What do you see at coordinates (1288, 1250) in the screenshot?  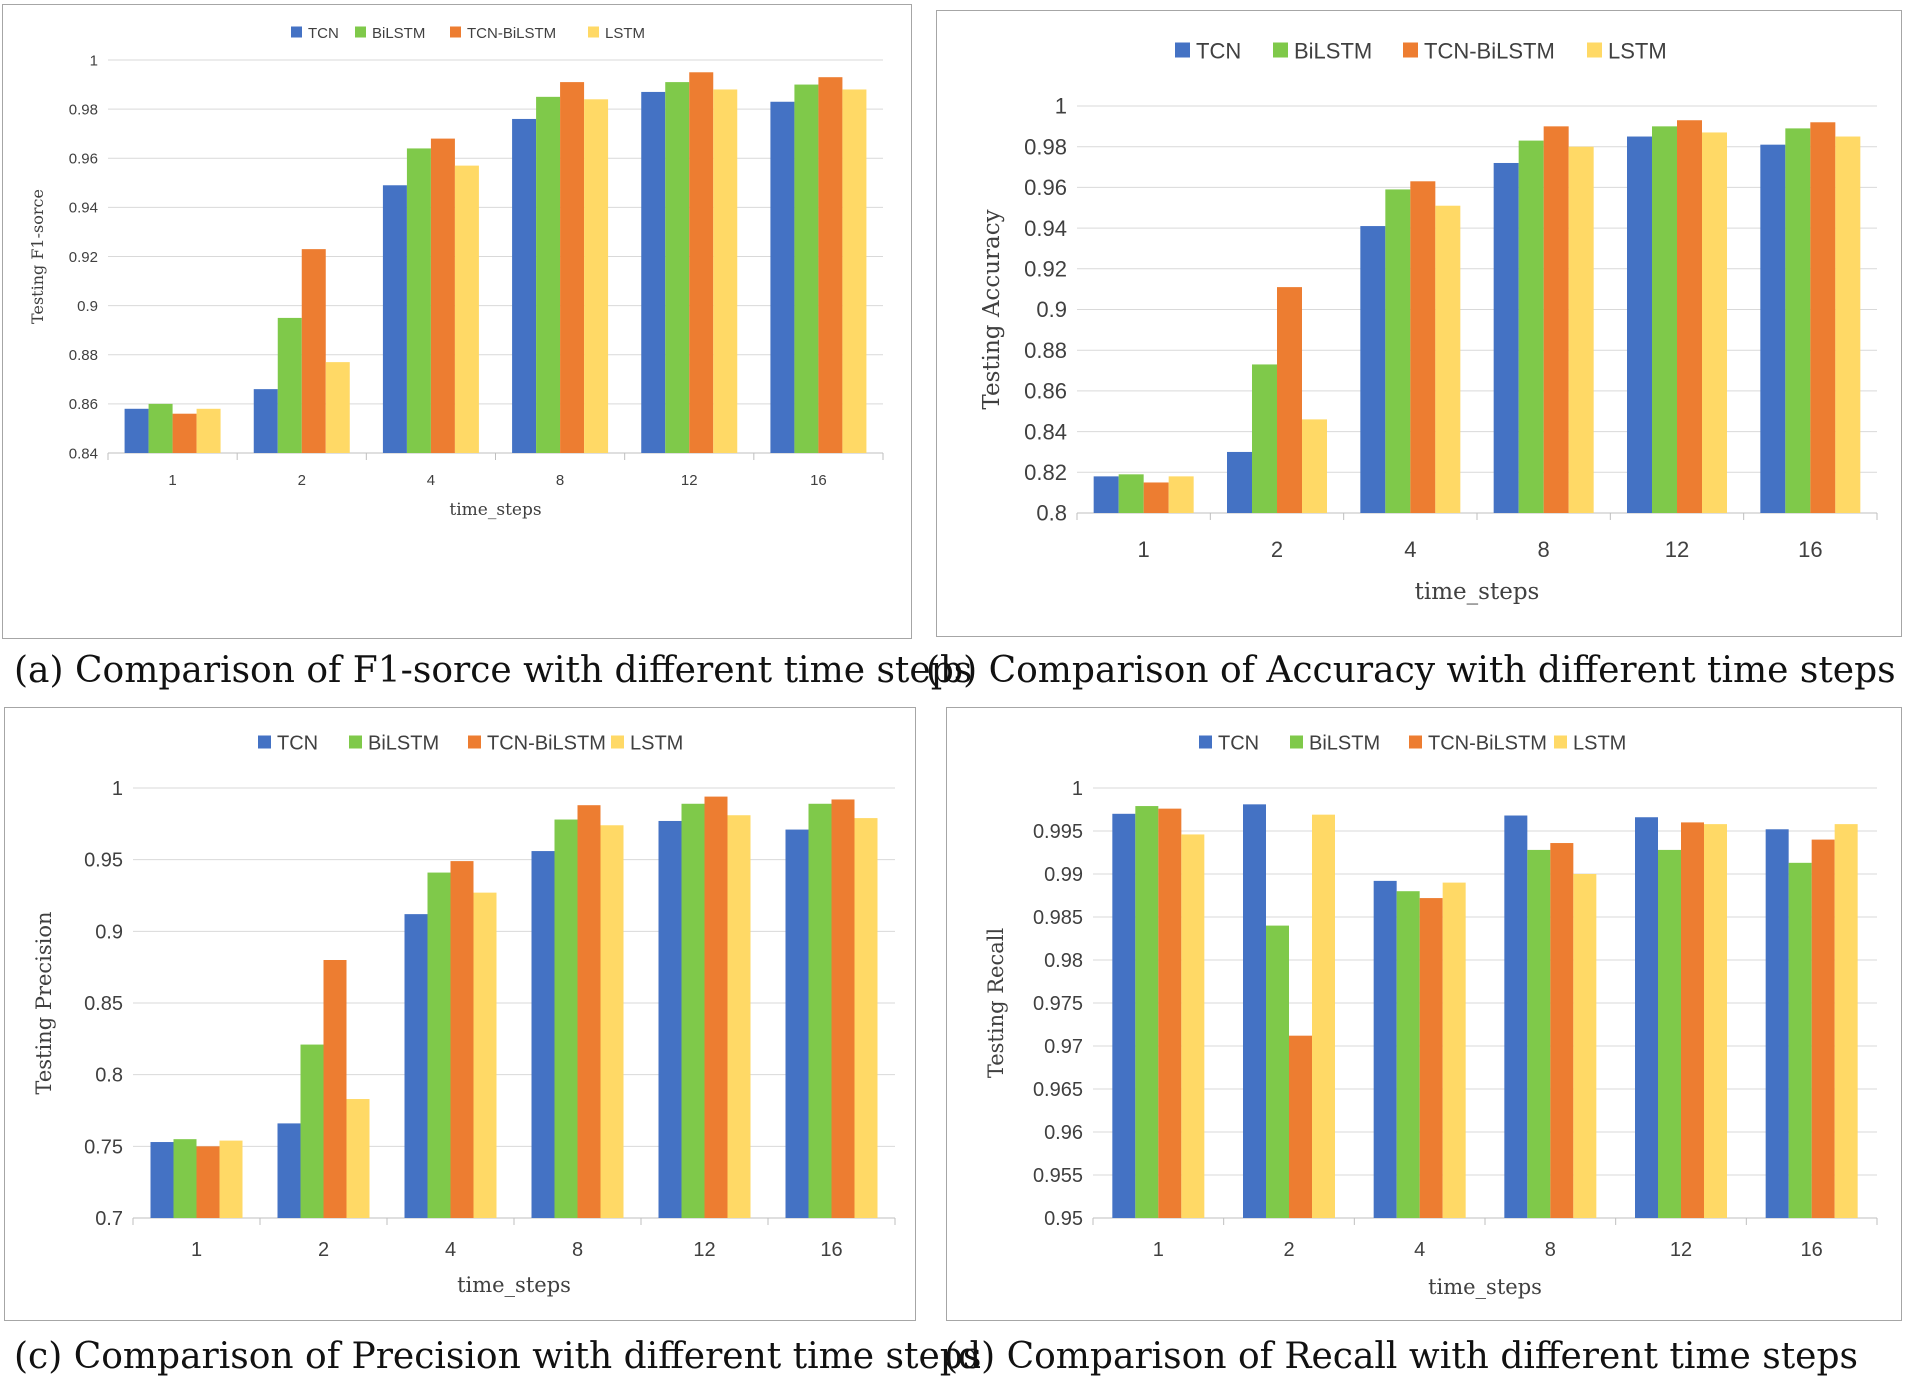 I see `x-tick-label: 2` at bounding box center [1288, 1250].